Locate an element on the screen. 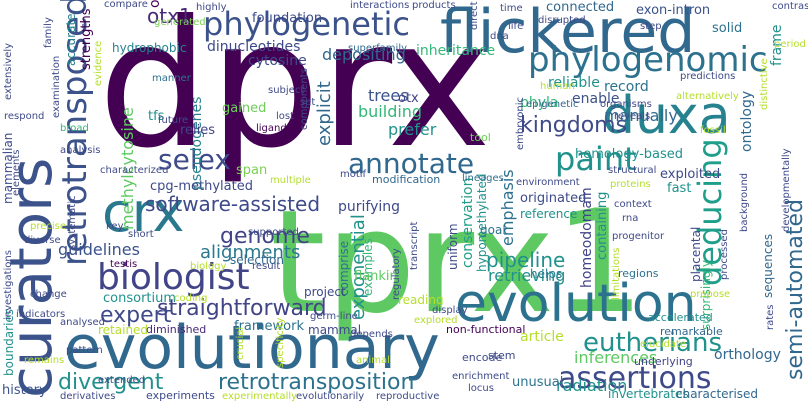 The height and width of the screenshot is (404, 808). word-prefer: prefer is located at coordinates (412, 129).